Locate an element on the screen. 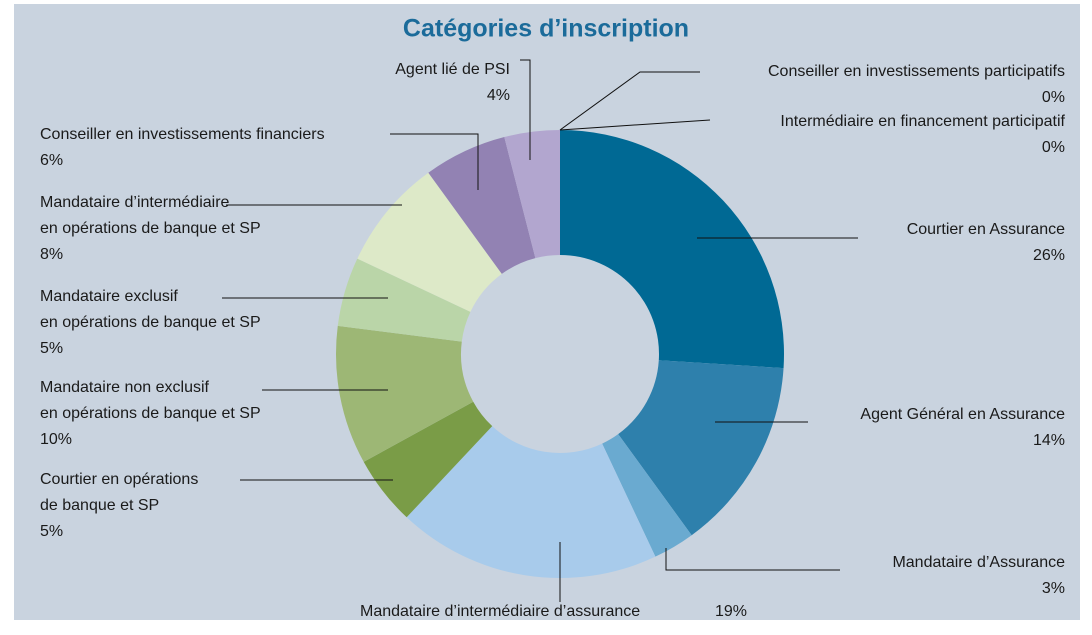  chart-title: Catégories d’inscription is located at coordinates (546, 29).